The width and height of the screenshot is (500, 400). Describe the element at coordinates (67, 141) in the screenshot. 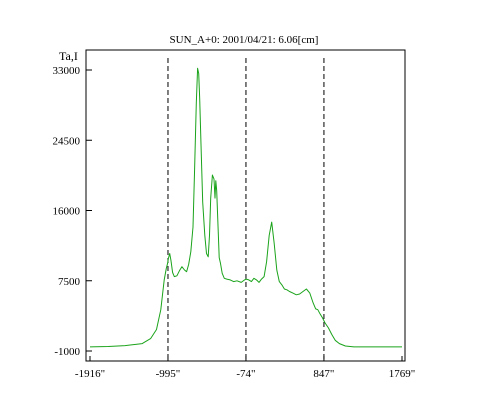

I see `y-tick-label: 24500` at that location.